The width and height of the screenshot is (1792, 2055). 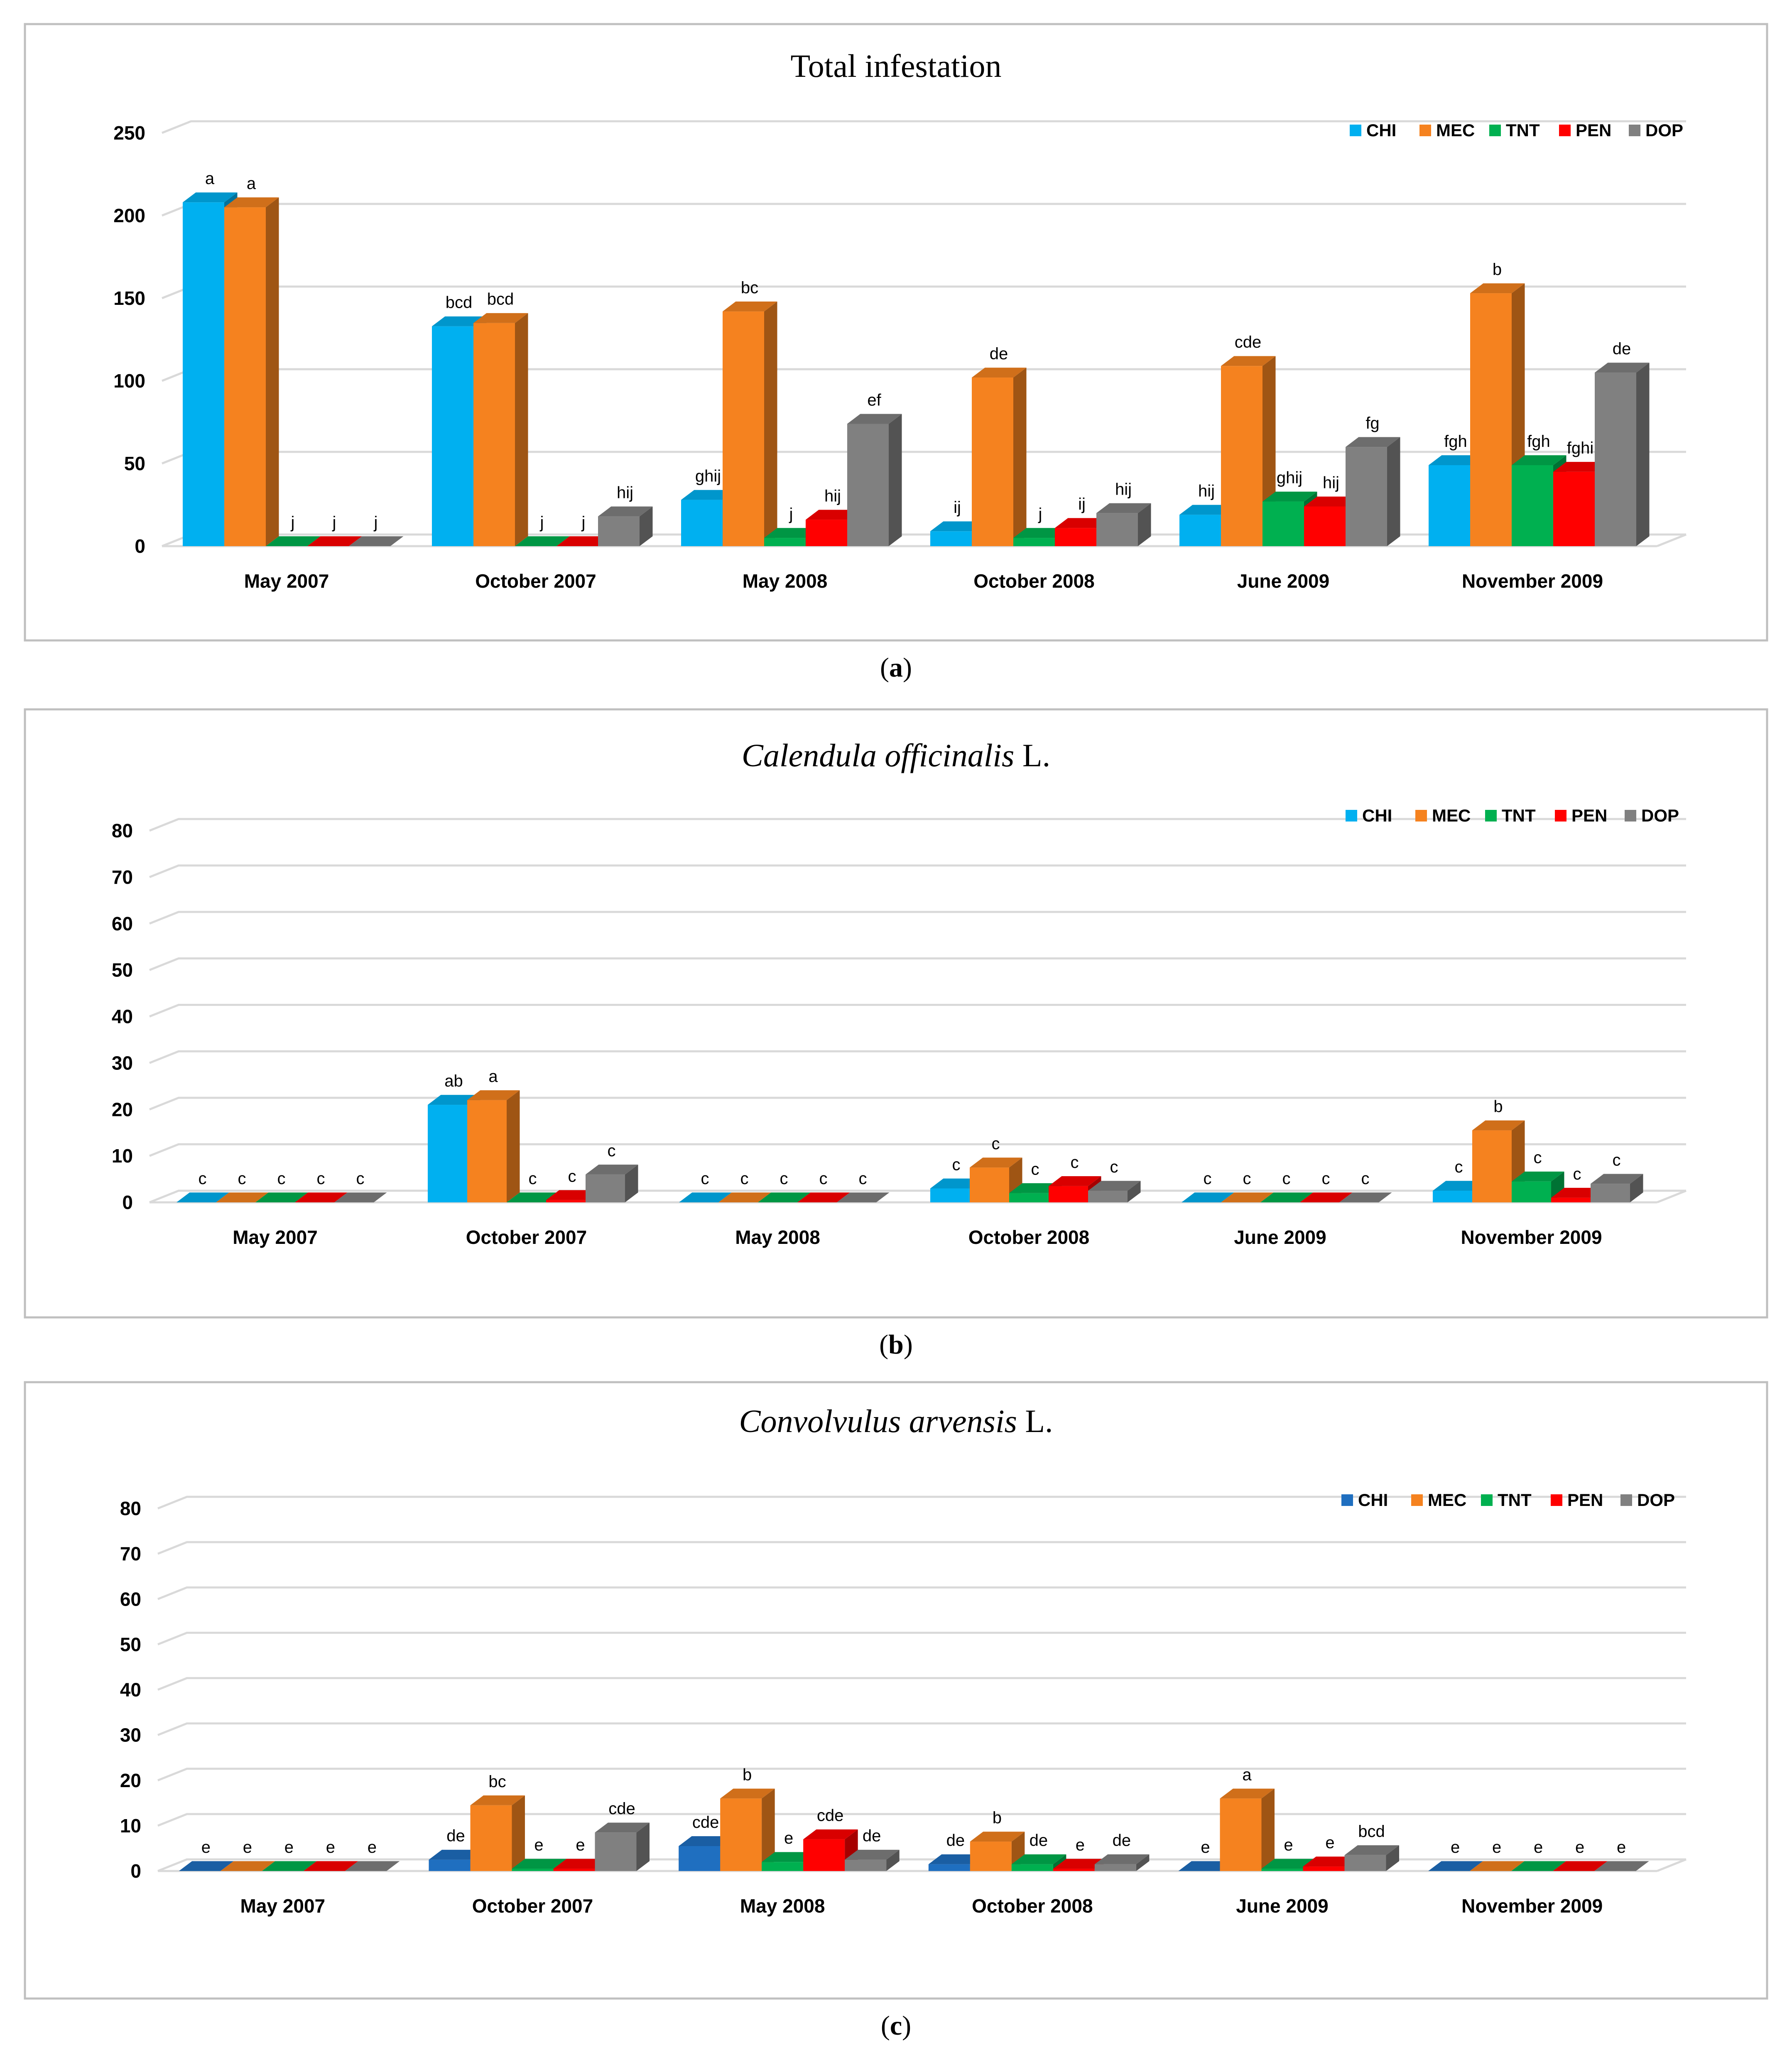 What do you see at coordinates (785, 581) in the screenshot?
I see `category-label: May 2008` at bounding box center [785, 581].